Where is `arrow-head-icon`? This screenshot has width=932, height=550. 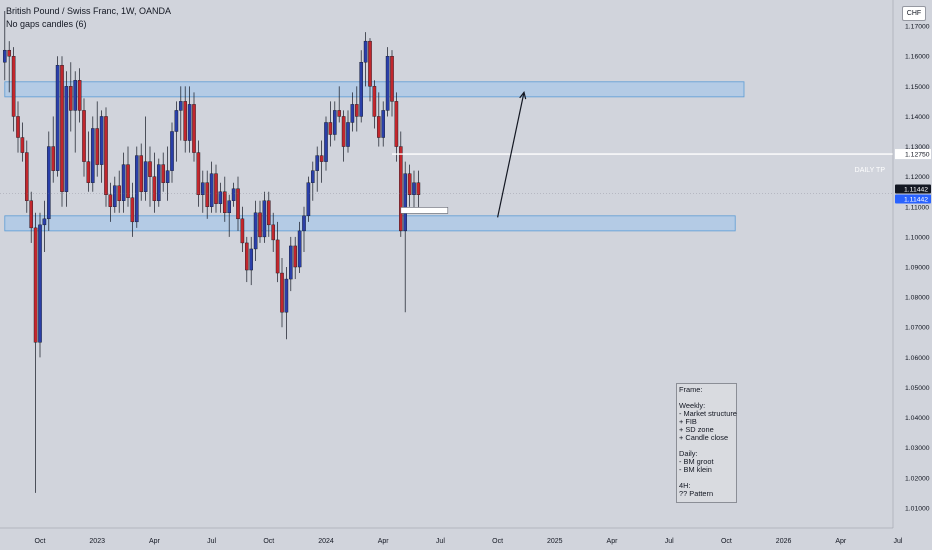
arrow-head-icon is located at coordinates (523, 95).